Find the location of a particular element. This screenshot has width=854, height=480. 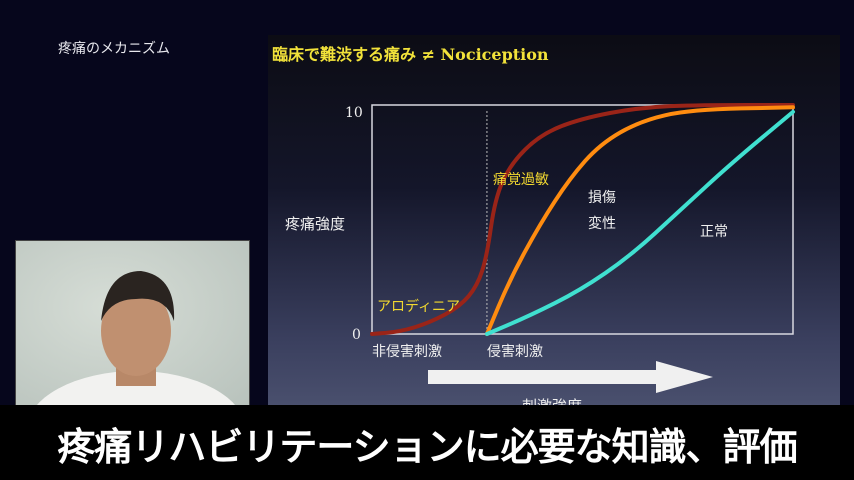

speaker-video is located at coordinates (132, 324).